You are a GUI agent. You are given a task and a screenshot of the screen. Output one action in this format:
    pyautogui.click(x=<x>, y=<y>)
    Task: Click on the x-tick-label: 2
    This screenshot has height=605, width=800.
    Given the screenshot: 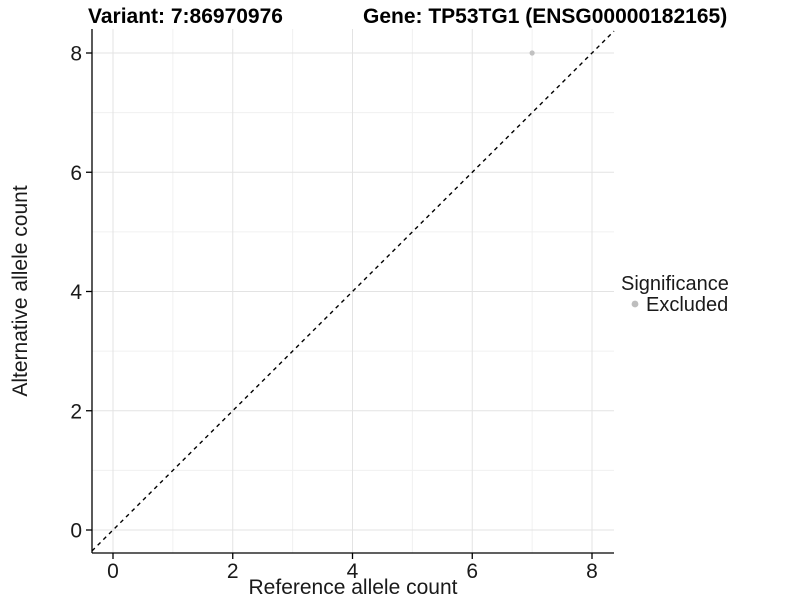 What is the action you would take?
    pyautogui.click(x=233, y=571)
    